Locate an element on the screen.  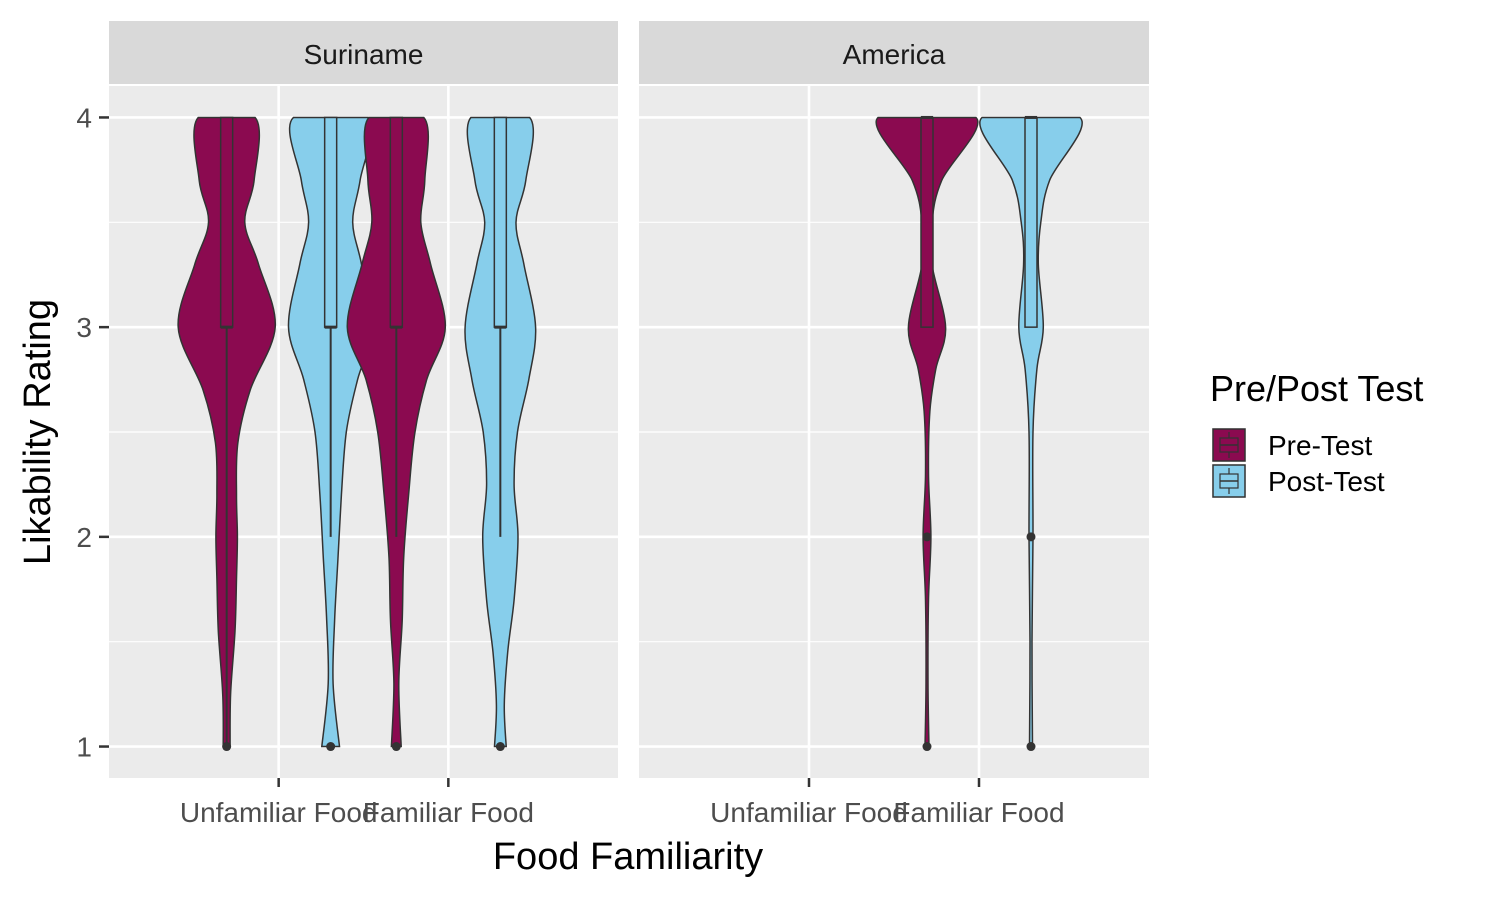
violin-pre-test is located at coordinates (927, 432).